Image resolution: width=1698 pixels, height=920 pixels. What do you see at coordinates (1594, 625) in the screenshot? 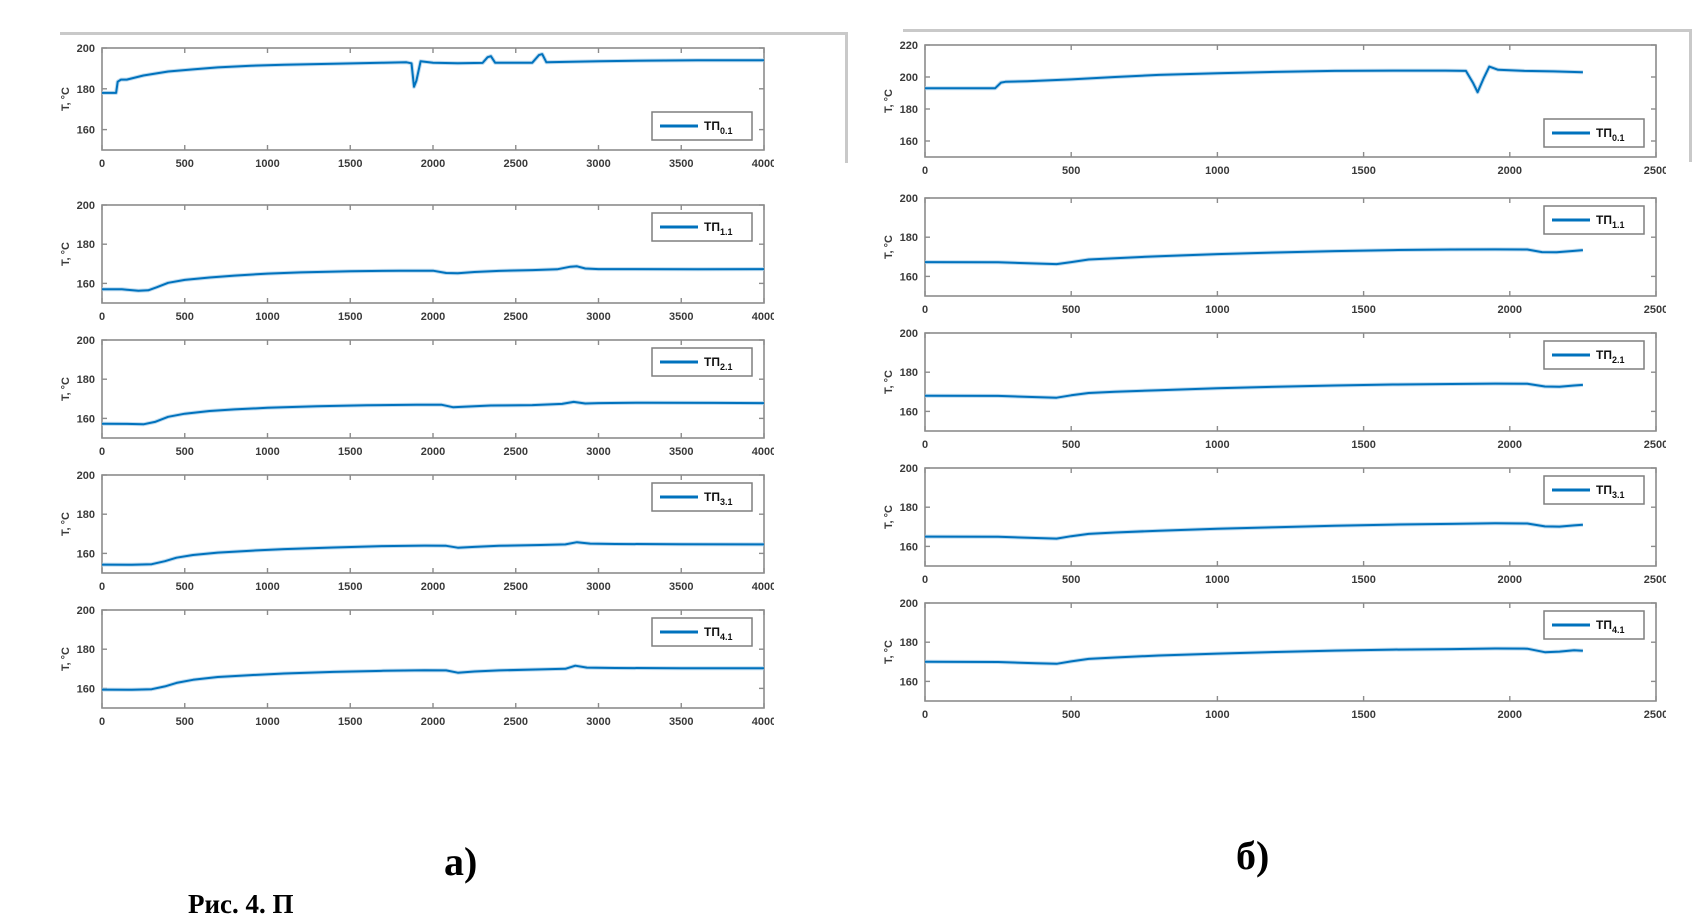
I see `legend: ТП4.1` at bounding box center [1594, 625].